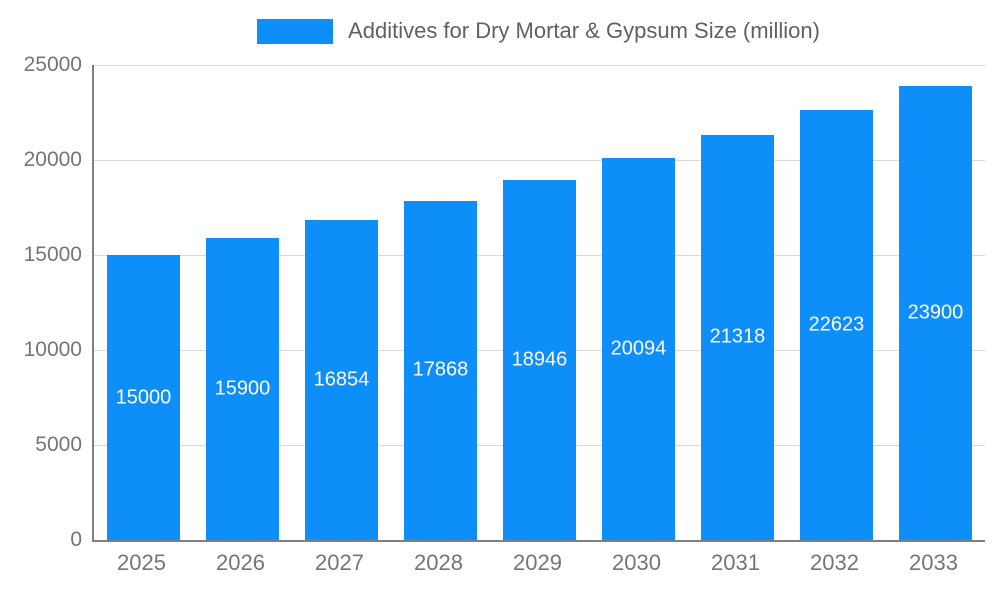  I want to click on x-tick-label-2030: 2030, so click(636, 562).